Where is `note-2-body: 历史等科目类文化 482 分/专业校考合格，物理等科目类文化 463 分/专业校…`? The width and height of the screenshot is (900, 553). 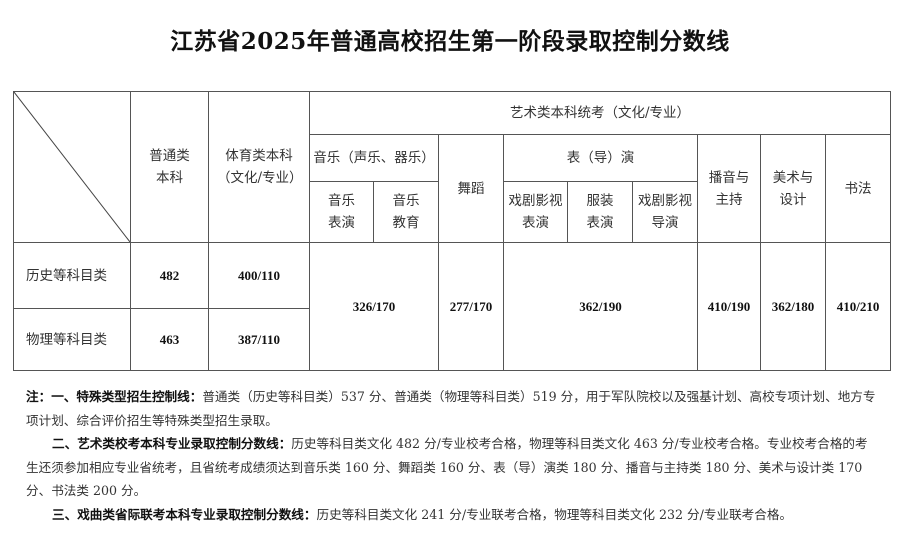
note-2-body: 历史等科目类文化 482 分/专业校考合格，物理等科目类文化 463 分/专业校… is located at coordinates (447, 467).